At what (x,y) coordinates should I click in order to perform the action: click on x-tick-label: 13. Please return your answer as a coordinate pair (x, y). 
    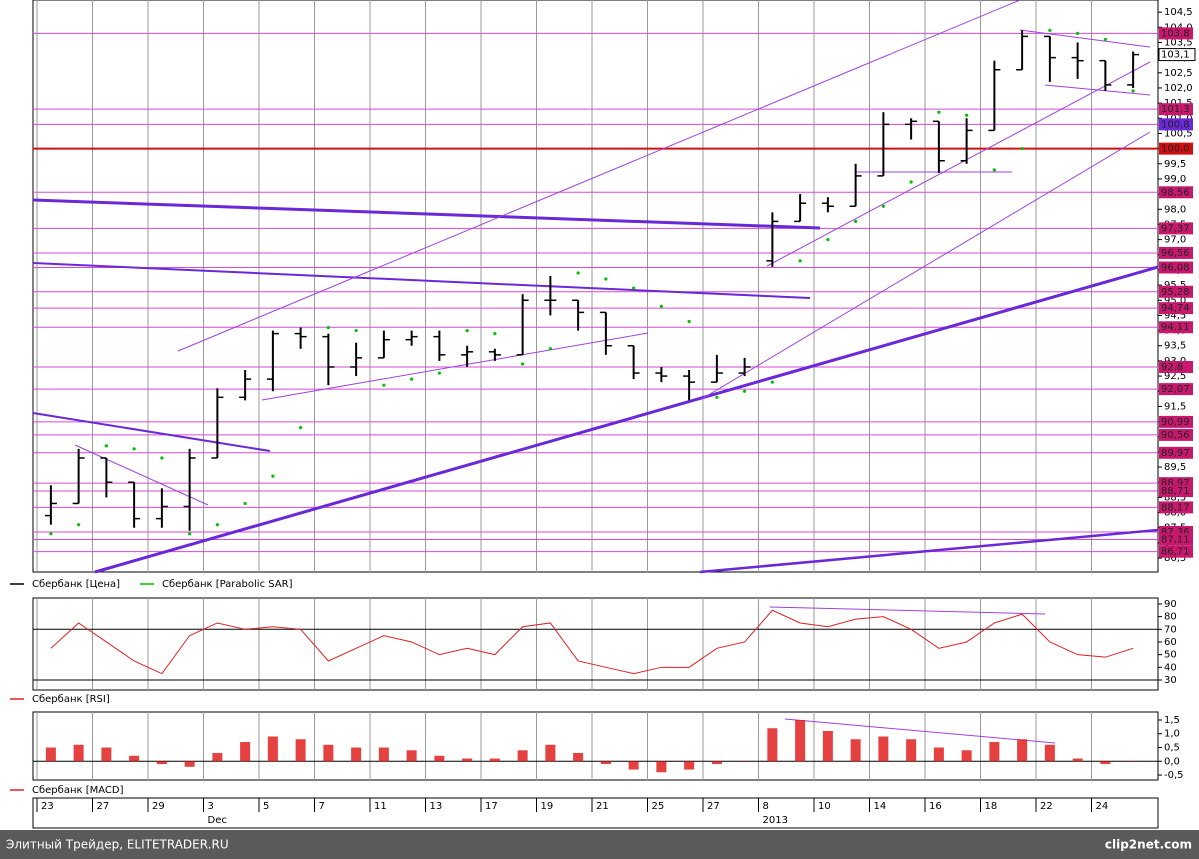
    Looking at the image, I should click on (436, 806).